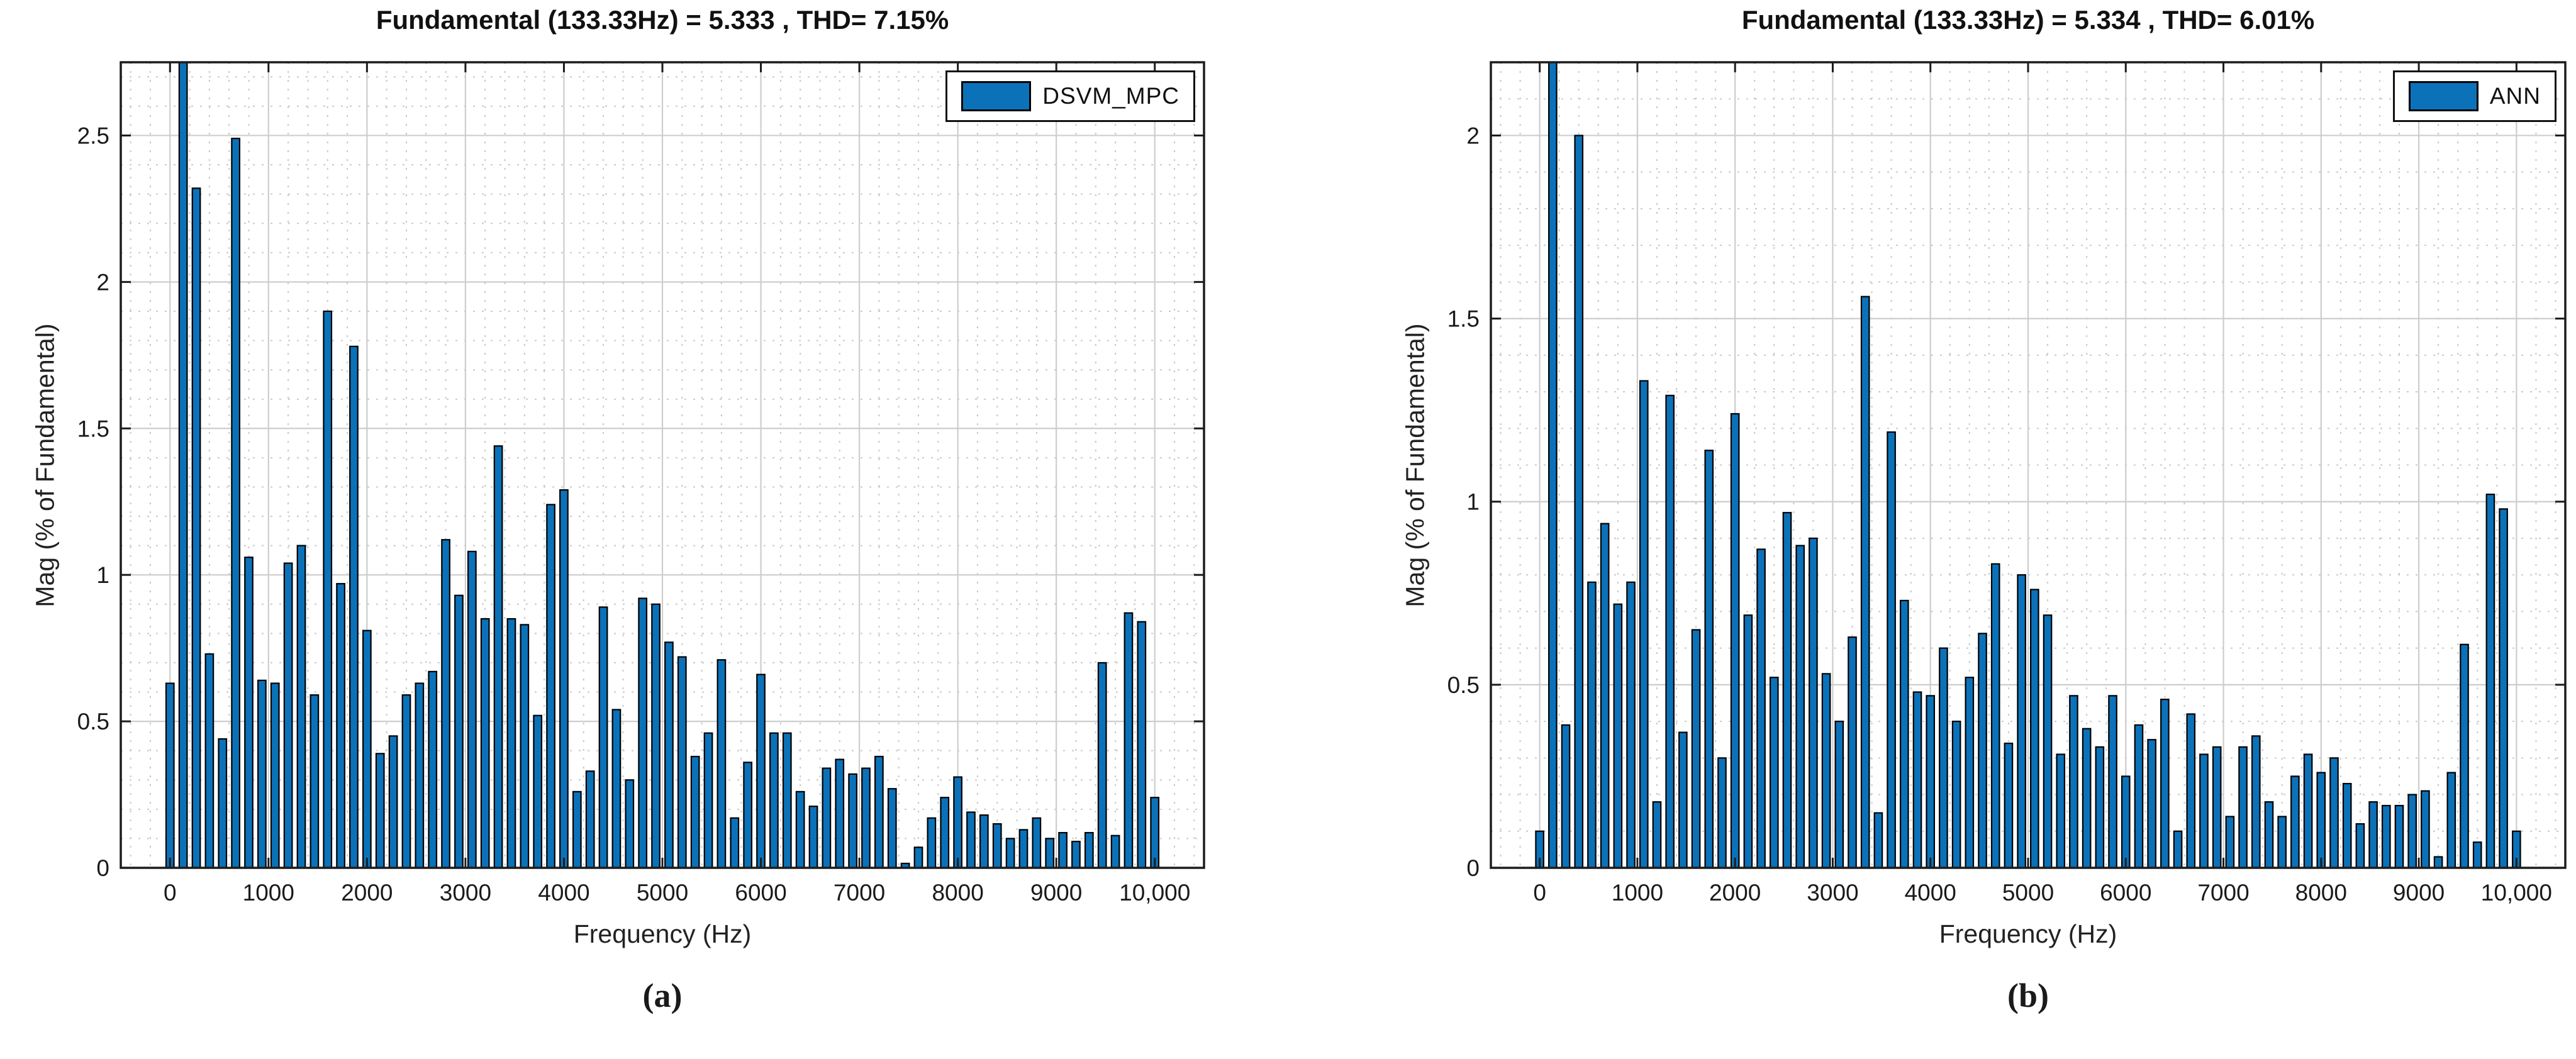  What do you see at coordinates (93, 135) in the screenshot?
I see `y-tick-label: 2.5` at bounding box center [93, 135].